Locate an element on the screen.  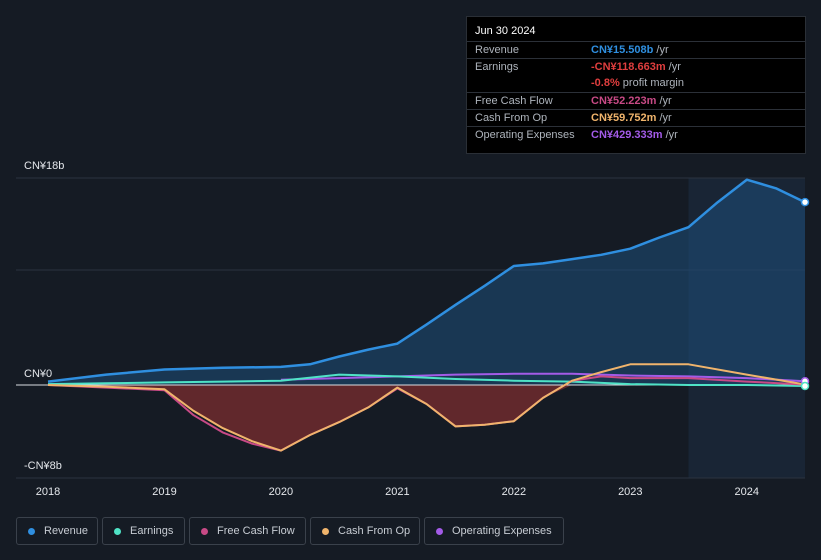
legend-label: Cash From Op is located at coordinates (374, 531).